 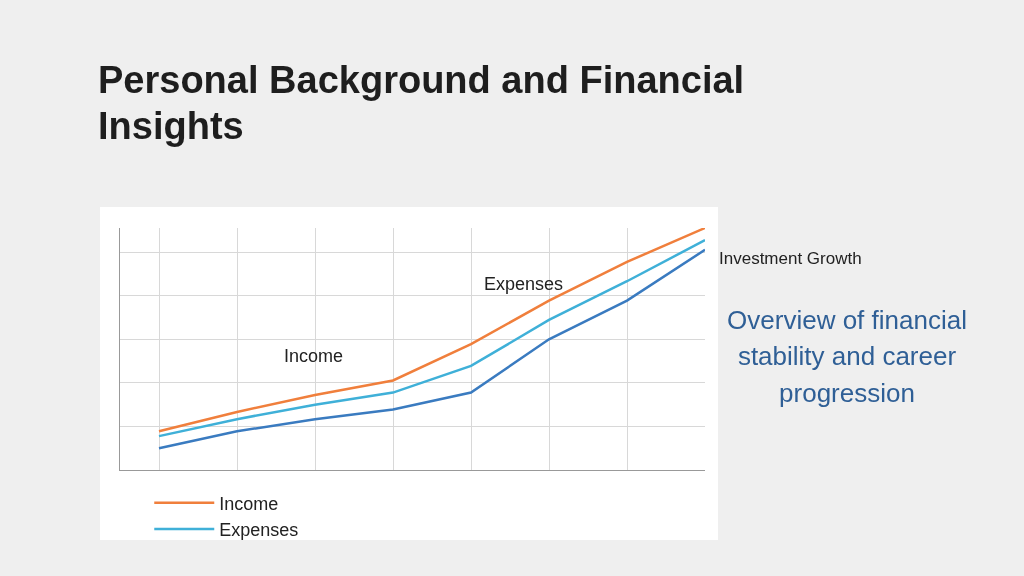 I want to click on legend-label: Income, so click(x=249, y=503).